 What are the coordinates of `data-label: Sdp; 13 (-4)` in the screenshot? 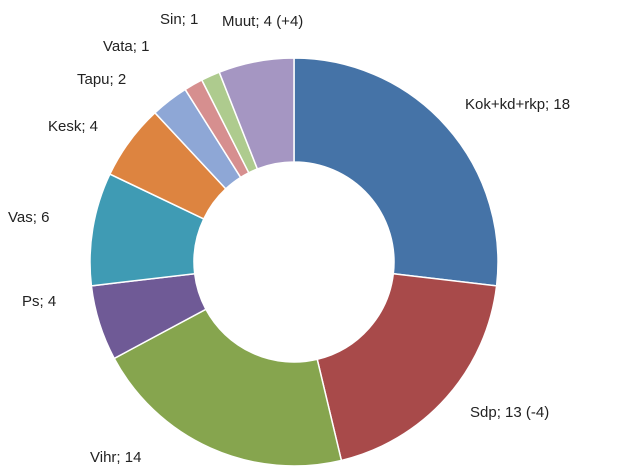 It's located at (509, 412).